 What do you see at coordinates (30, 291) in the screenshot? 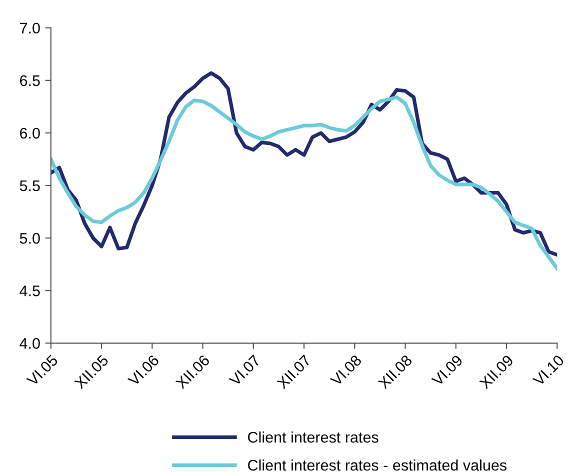
I see `y-tick-label: 4.5` at bounding box center [30, 291].